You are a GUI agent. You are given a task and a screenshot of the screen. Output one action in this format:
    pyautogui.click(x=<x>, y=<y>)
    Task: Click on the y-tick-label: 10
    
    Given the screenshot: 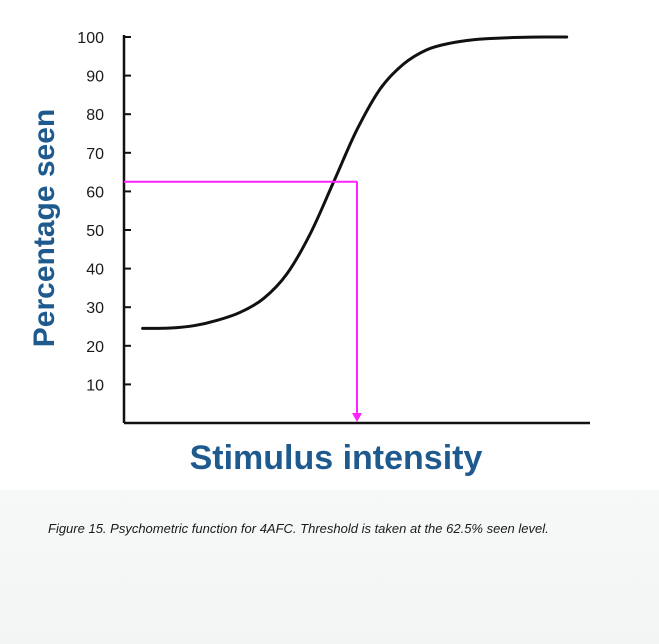 What is the action you would take?
    pyautogui.click(x=95, y=385)
    